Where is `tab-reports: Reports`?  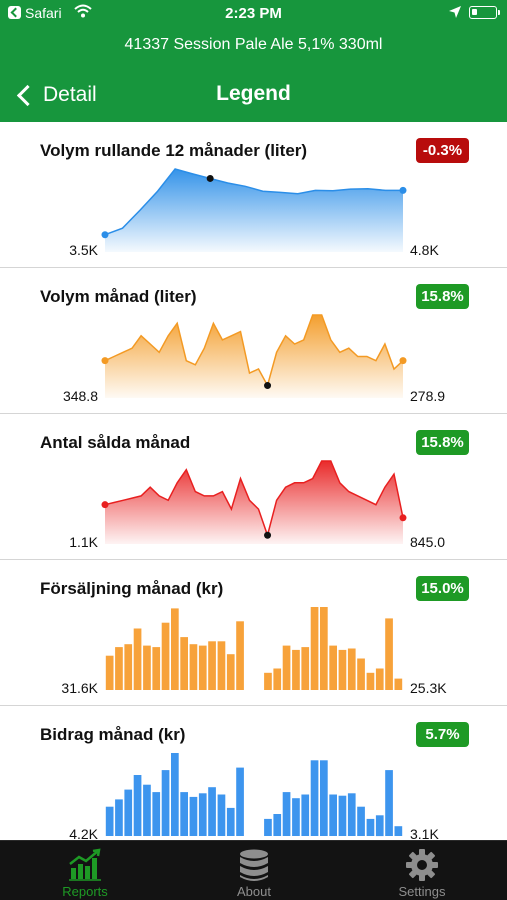 tab-reports: Reports is located at coordinates (85, 870).